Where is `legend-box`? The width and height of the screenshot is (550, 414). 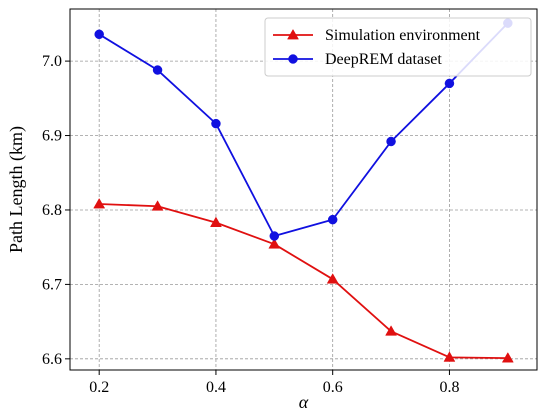 legend-box is located at coordinates (398, 47).